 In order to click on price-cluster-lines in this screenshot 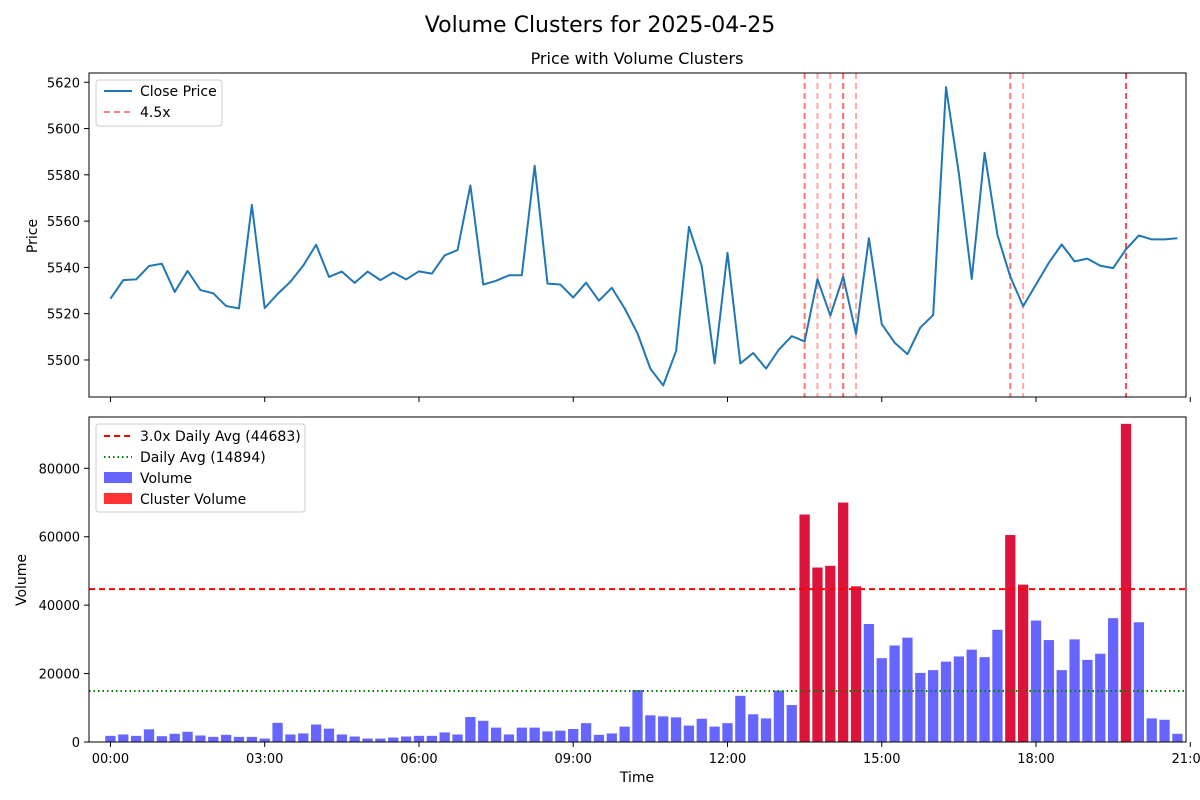, I will do `click(965, 235)`.